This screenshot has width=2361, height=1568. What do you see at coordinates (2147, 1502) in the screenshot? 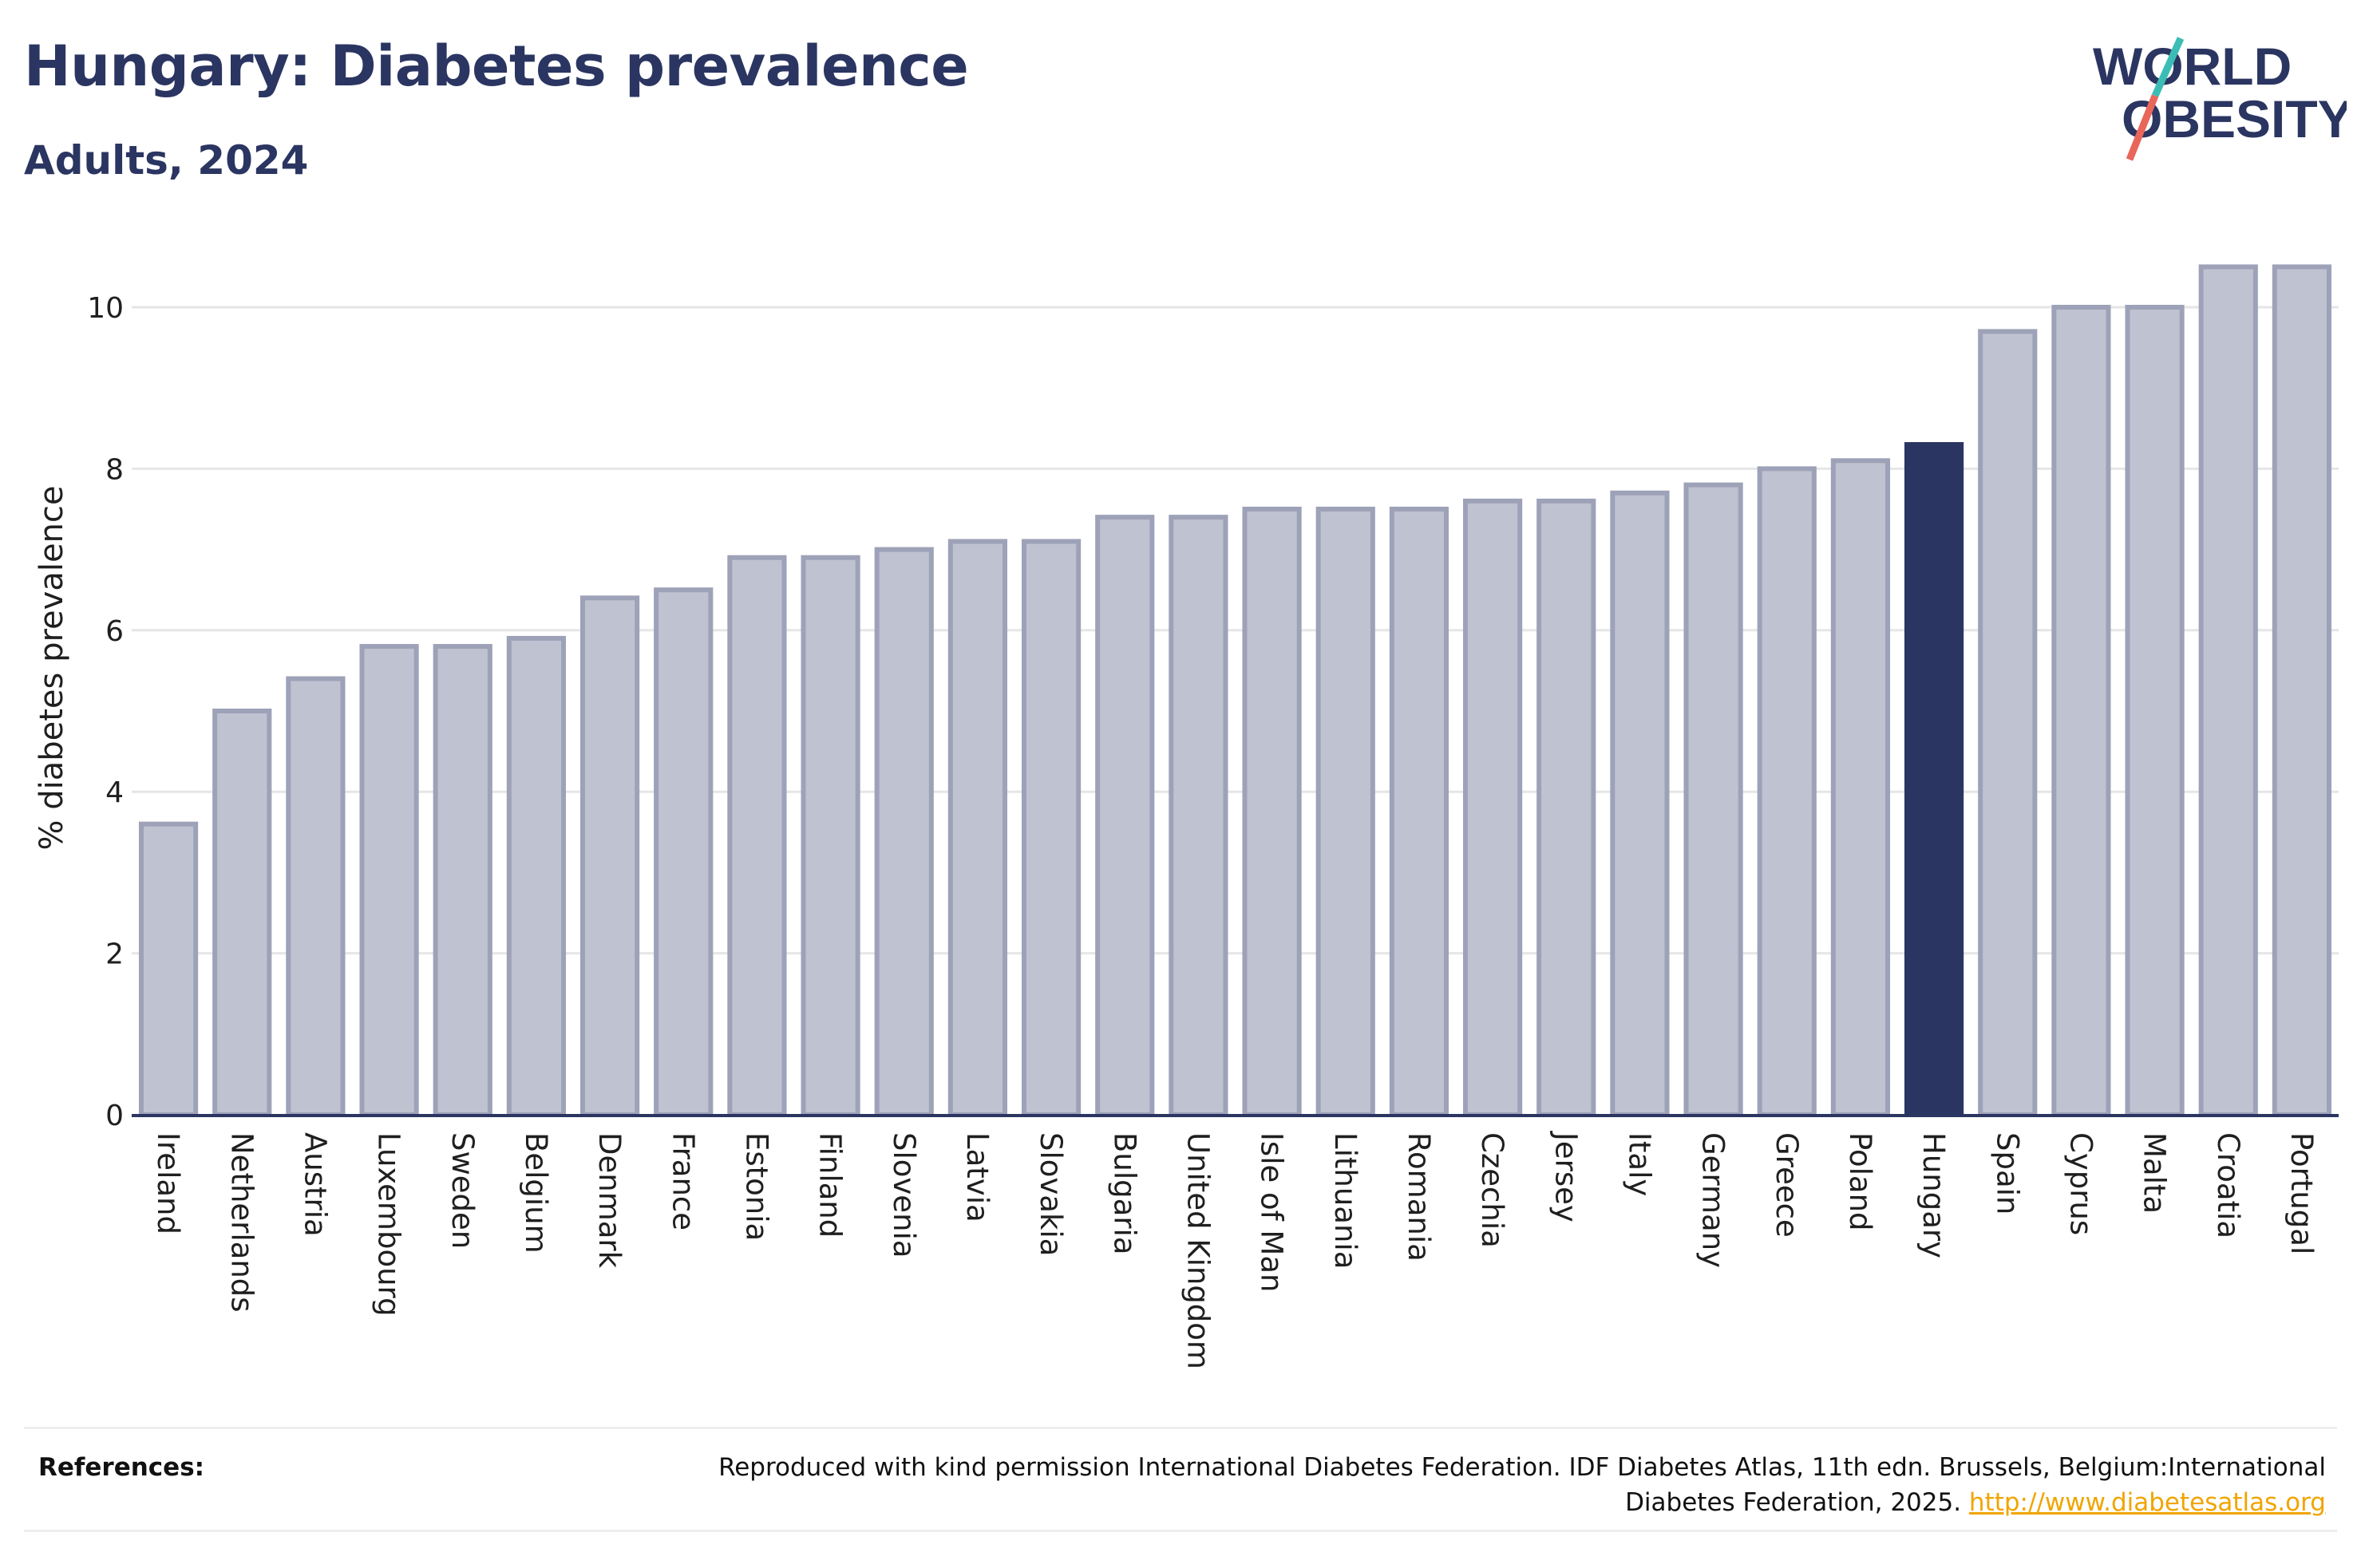
I see `references-link: http://www.diabetesatlas.org` at bounding box center [2147, 1502].